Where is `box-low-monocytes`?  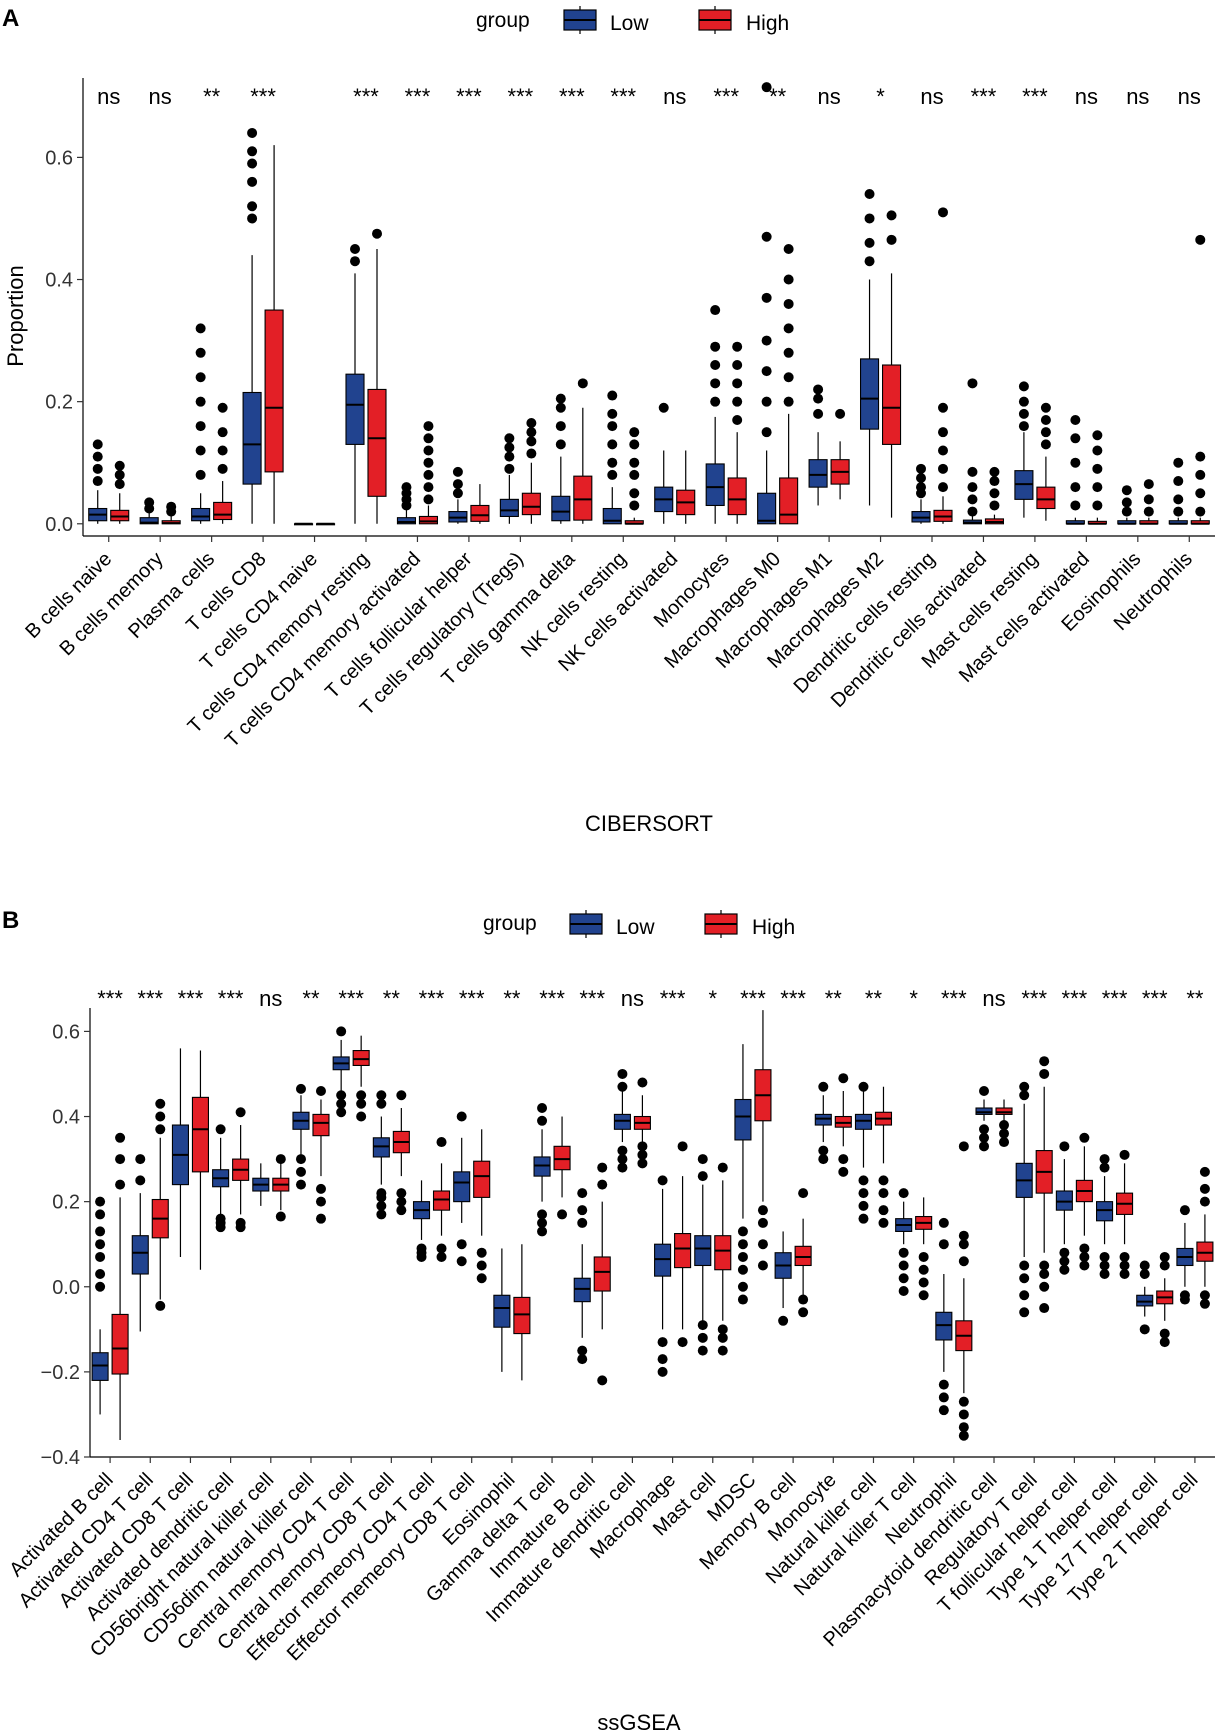
box-low-monocytes is located at coordinates (715, 414).